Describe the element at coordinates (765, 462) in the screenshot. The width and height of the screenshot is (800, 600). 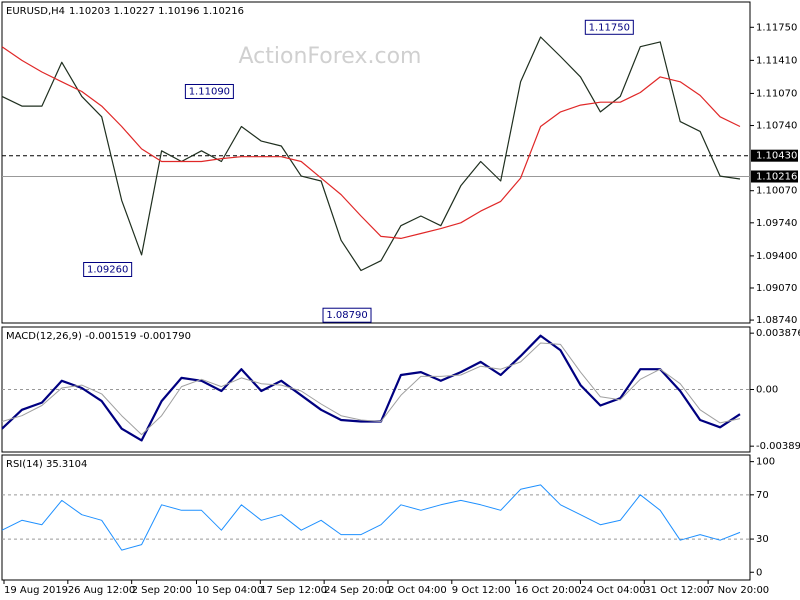
I see `y-tick-label: 100` at that location.